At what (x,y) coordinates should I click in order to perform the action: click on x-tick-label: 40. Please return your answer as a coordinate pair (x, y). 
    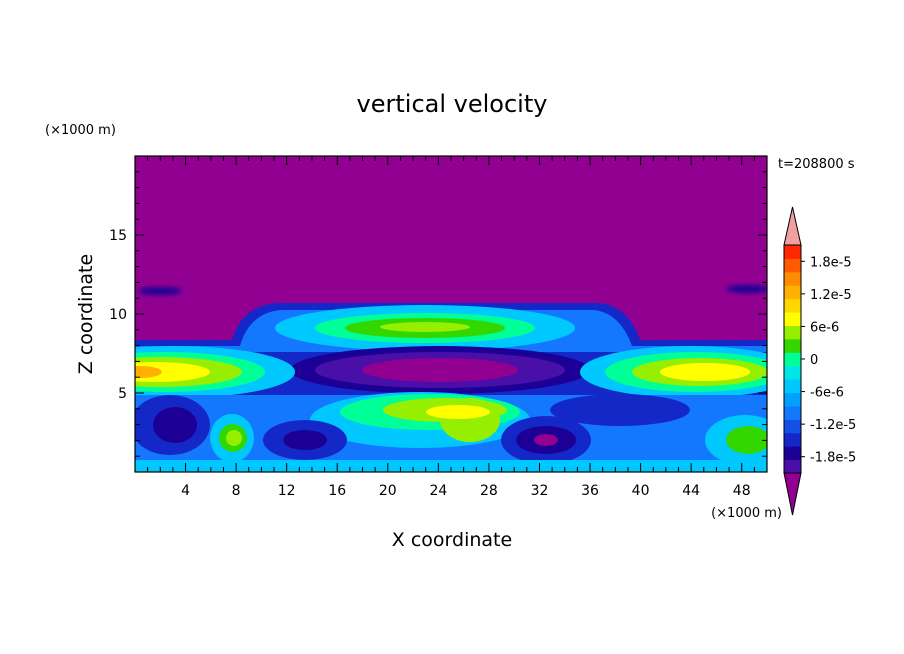
    Looking at the image, I should click on (641, 491).